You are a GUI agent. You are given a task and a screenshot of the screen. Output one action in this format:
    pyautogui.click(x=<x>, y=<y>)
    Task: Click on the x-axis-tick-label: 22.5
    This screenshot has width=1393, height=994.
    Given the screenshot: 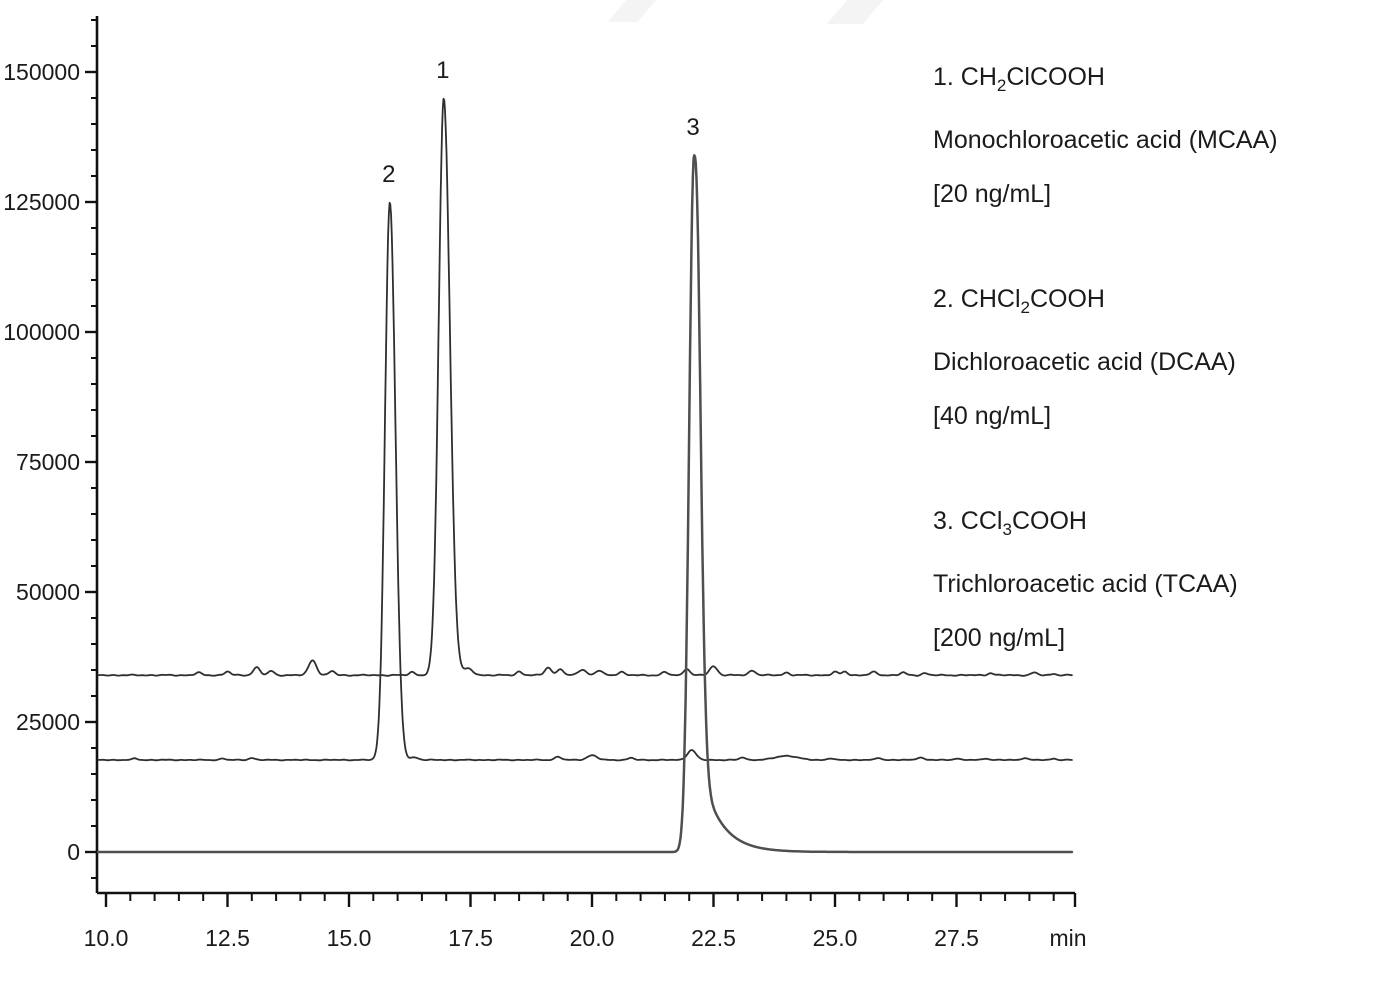 What is the action you would take?
    pyautogui.click(x=713, y=938)
    